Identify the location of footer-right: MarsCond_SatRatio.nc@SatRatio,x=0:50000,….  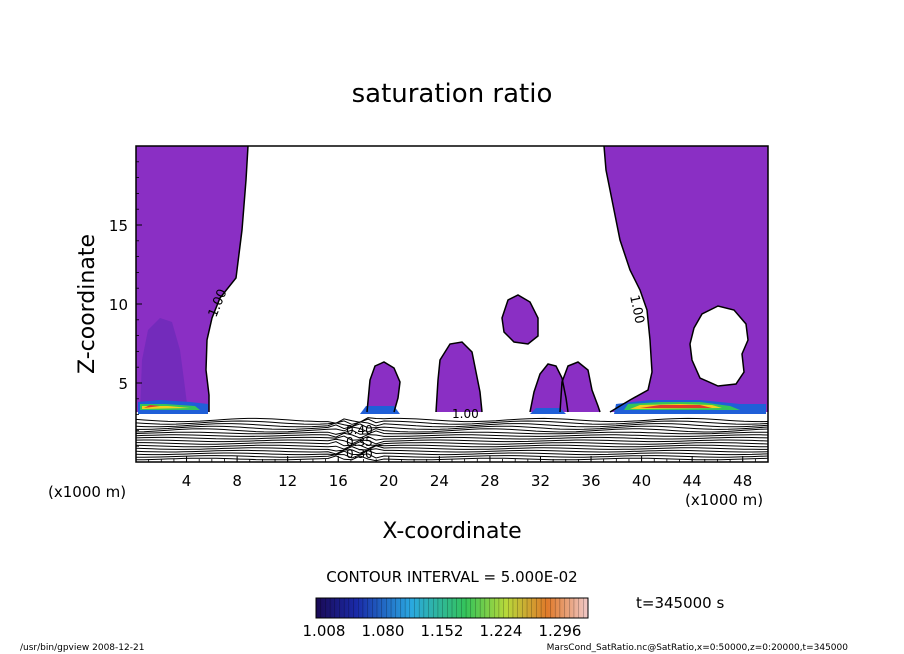
(698, 648).